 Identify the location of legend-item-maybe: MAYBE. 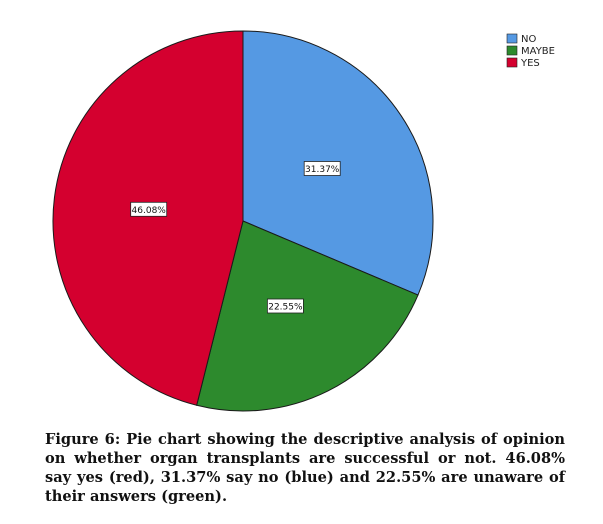
(530, 51).